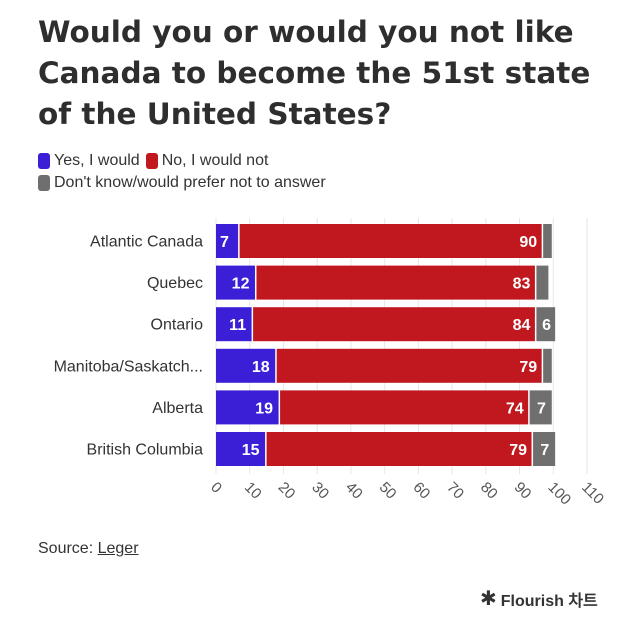 This screenshot has height=636, width=640. What do you see at coordinates (422, 491) in the screenshot?
I see `x-tick-label: 60` at bounding box center [422, 491].